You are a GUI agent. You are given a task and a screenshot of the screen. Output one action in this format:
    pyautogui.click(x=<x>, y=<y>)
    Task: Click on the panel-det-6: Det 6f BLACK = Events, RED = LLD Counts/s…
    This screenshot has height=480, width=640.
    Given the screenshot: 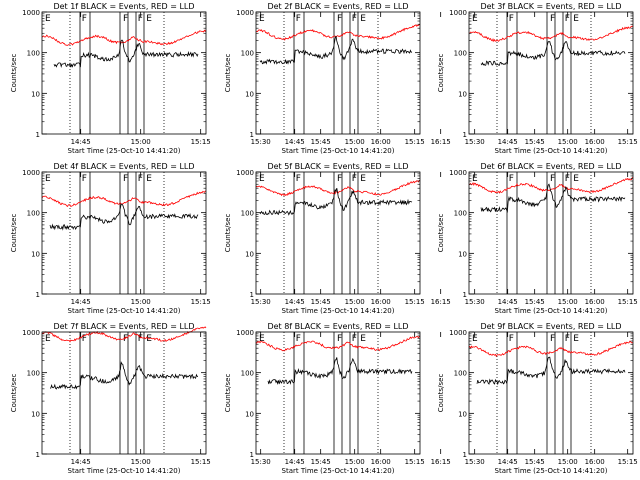 What is the action you would take?
    pyautogui.click(x=537, y=238)
    